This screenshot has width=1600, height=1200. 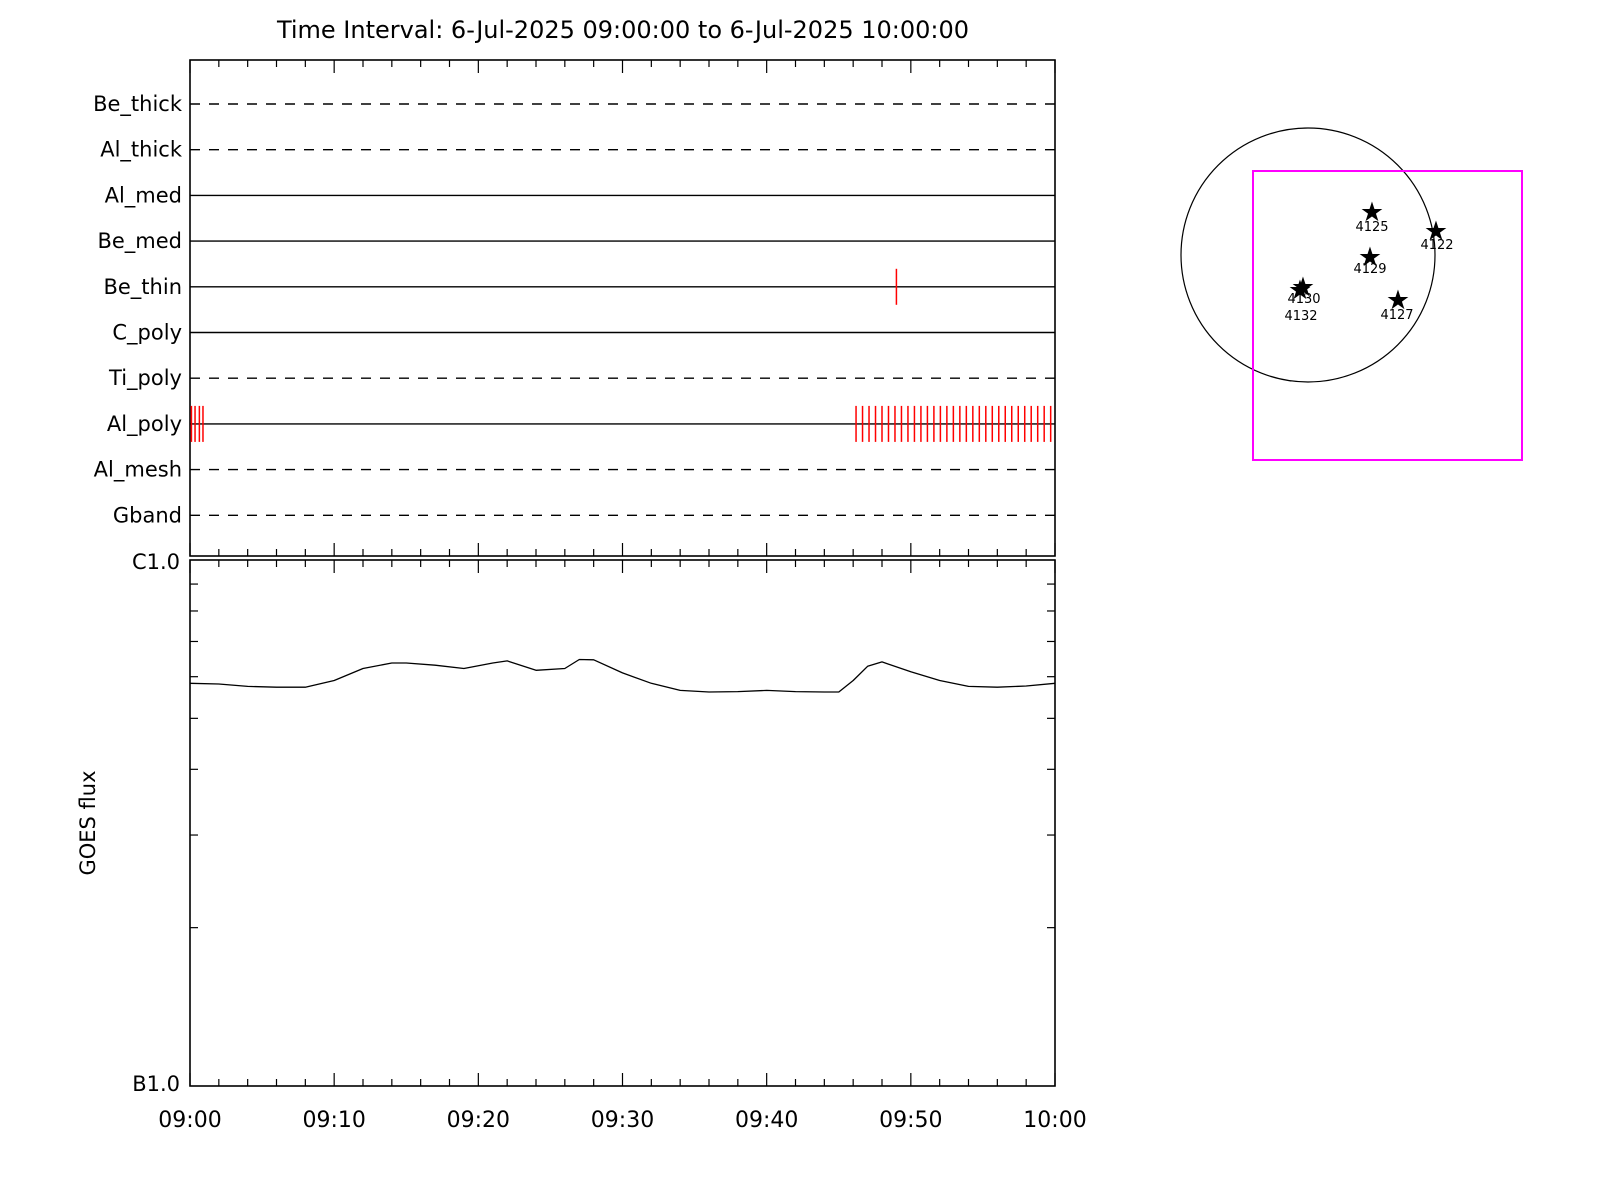 What do you see at coordinates (139, 241) in the screenshot?
I see `filter-row-label: Be_med` at bounding box center [139, 241].